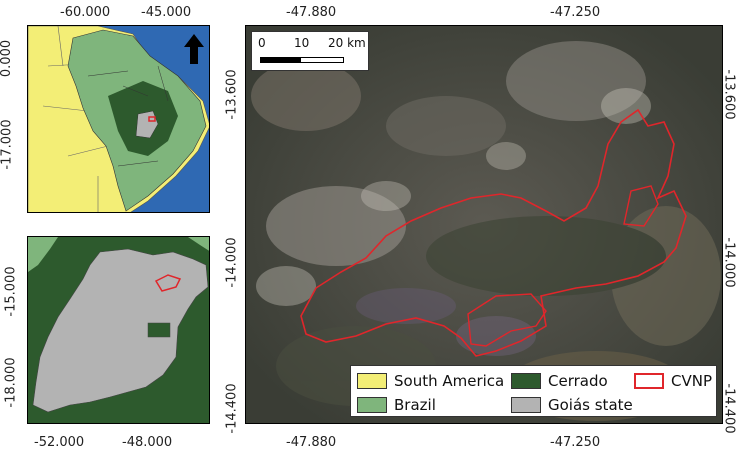 Image resolution: width=748 pixels, height=452 pixels. What do you see at coordinates (692, 381) in the screenshot?
I see `legend-label-cvnp: CVNP` at bounding box center [692, 381].